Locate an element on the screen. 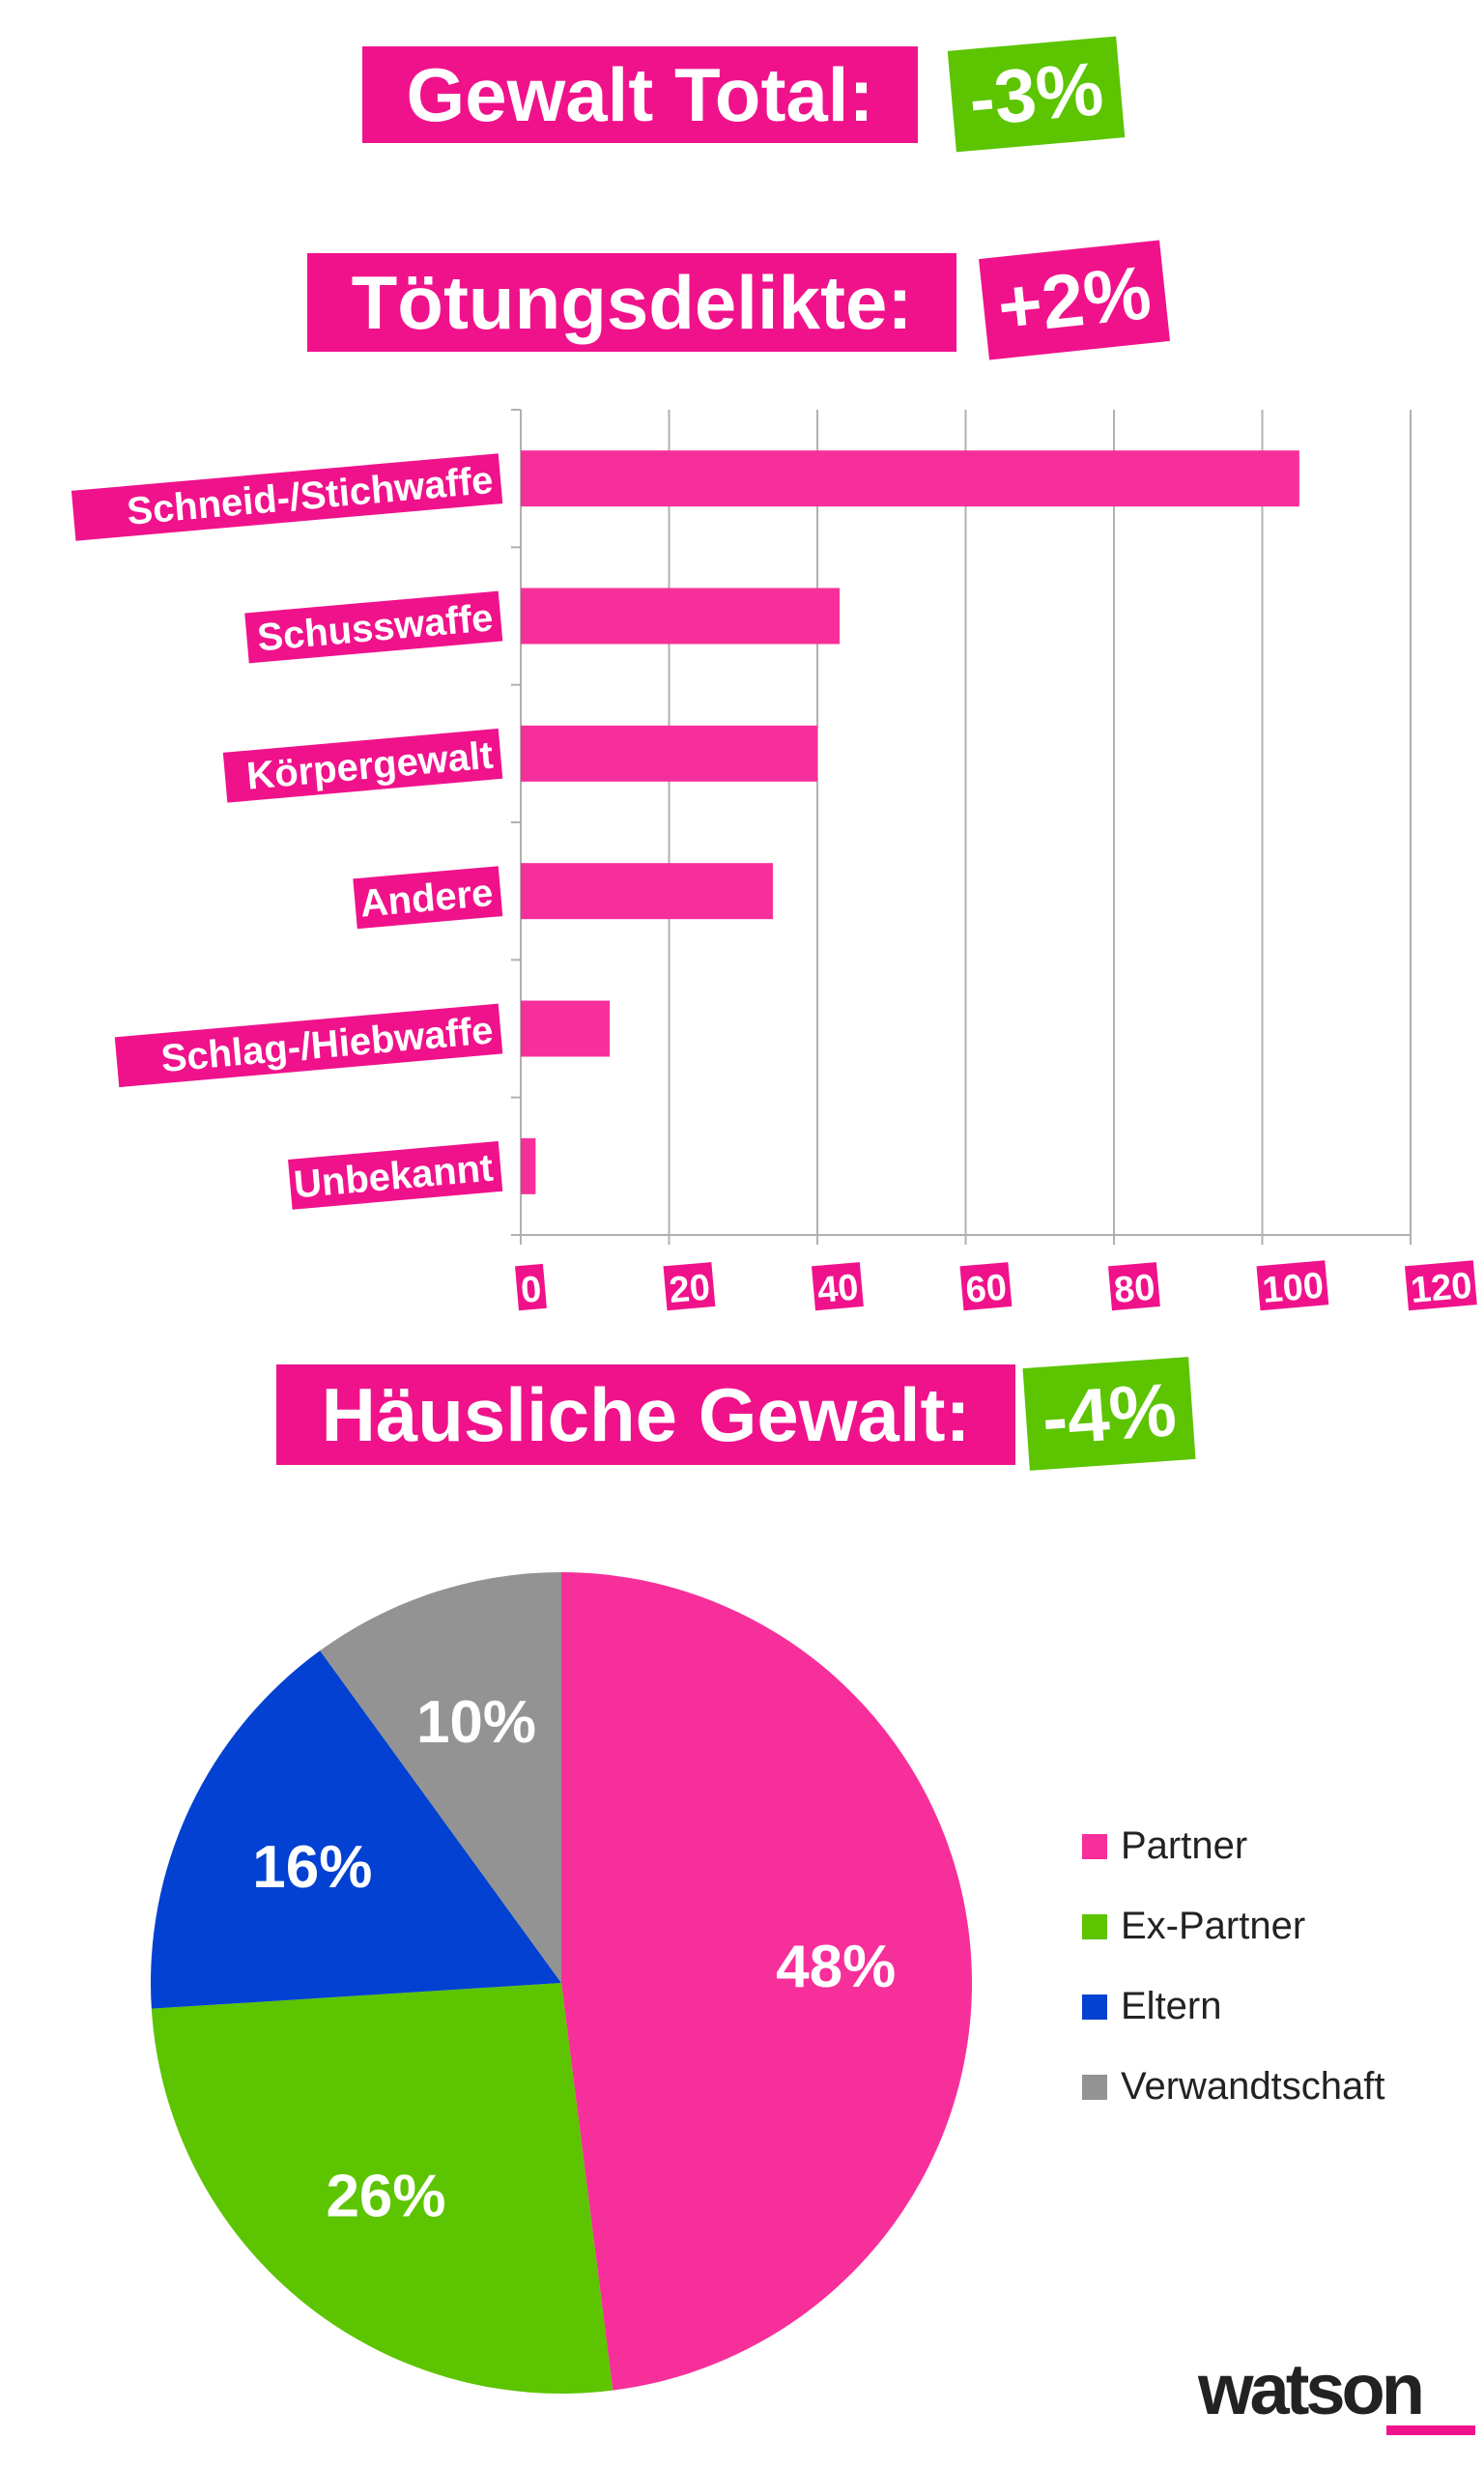  pie-slice-label: 16% is located at coordinates (312, 1867).